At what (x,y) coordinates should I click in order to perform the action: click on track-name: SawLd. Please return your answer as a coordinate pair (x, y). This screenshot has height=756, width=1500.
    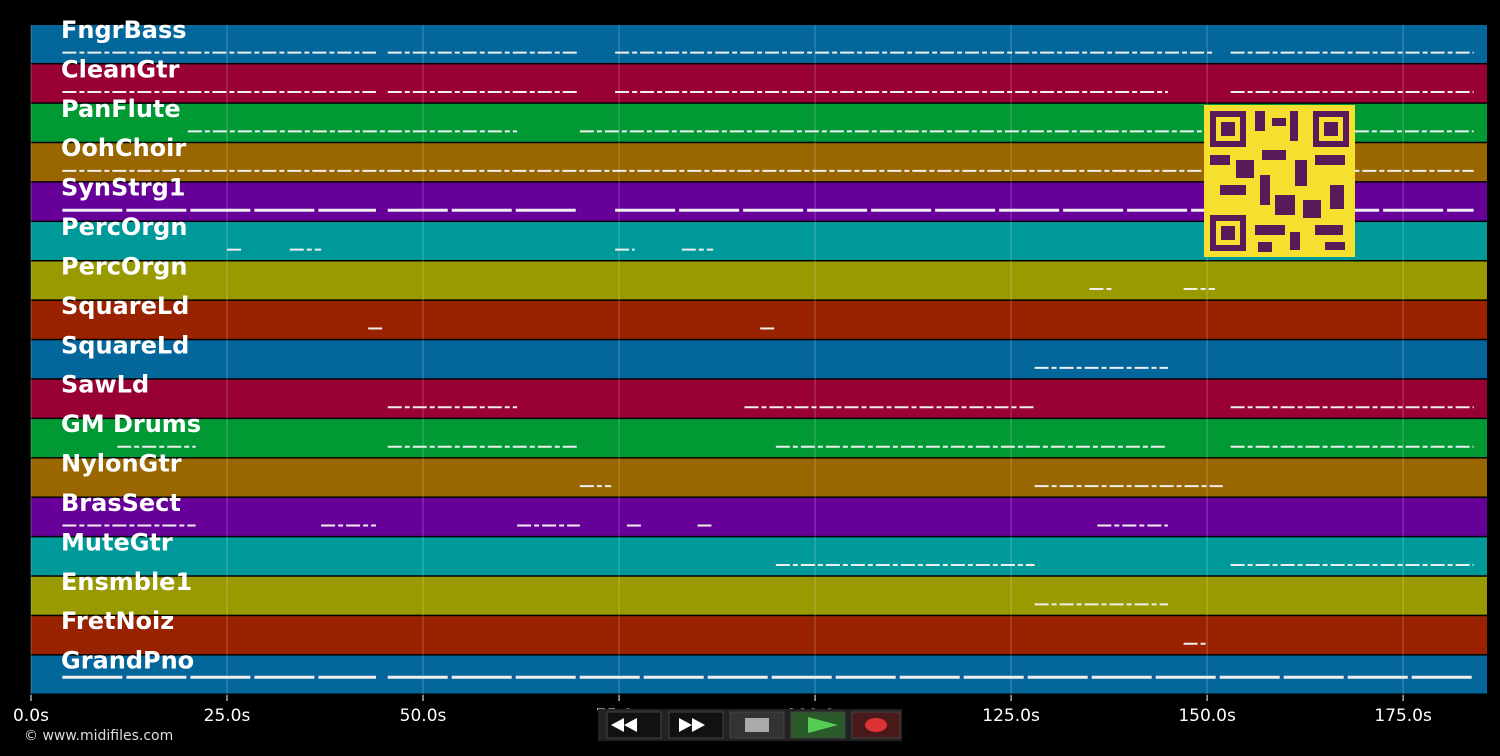
    Looking at the image, I should click on (105, 385).